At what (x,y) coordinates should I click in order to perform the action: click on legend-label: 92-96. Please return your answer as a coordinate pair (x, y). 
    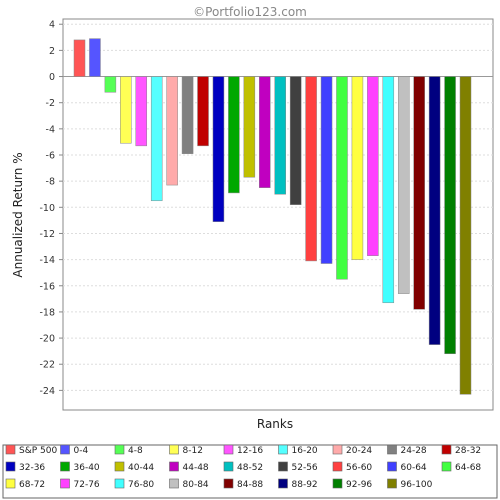
    Looking at the image, I should click on (359, 485).